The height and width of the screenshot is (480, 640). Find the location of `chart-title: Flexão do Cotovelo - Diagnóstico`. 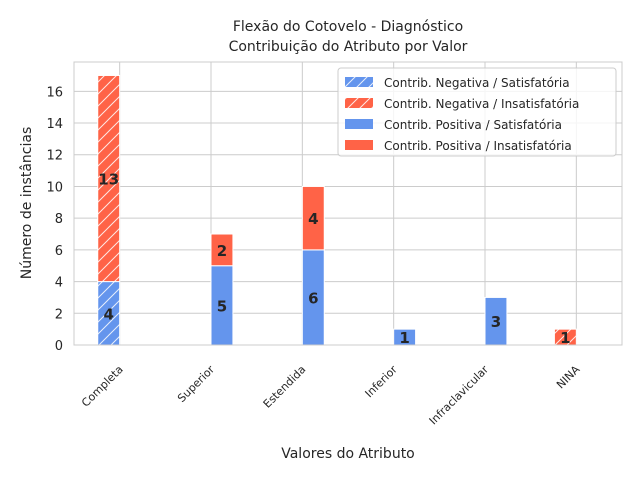

chart-title: Flexão do Cotovelo - Diagnóstico is located at coordinates (348, 27).